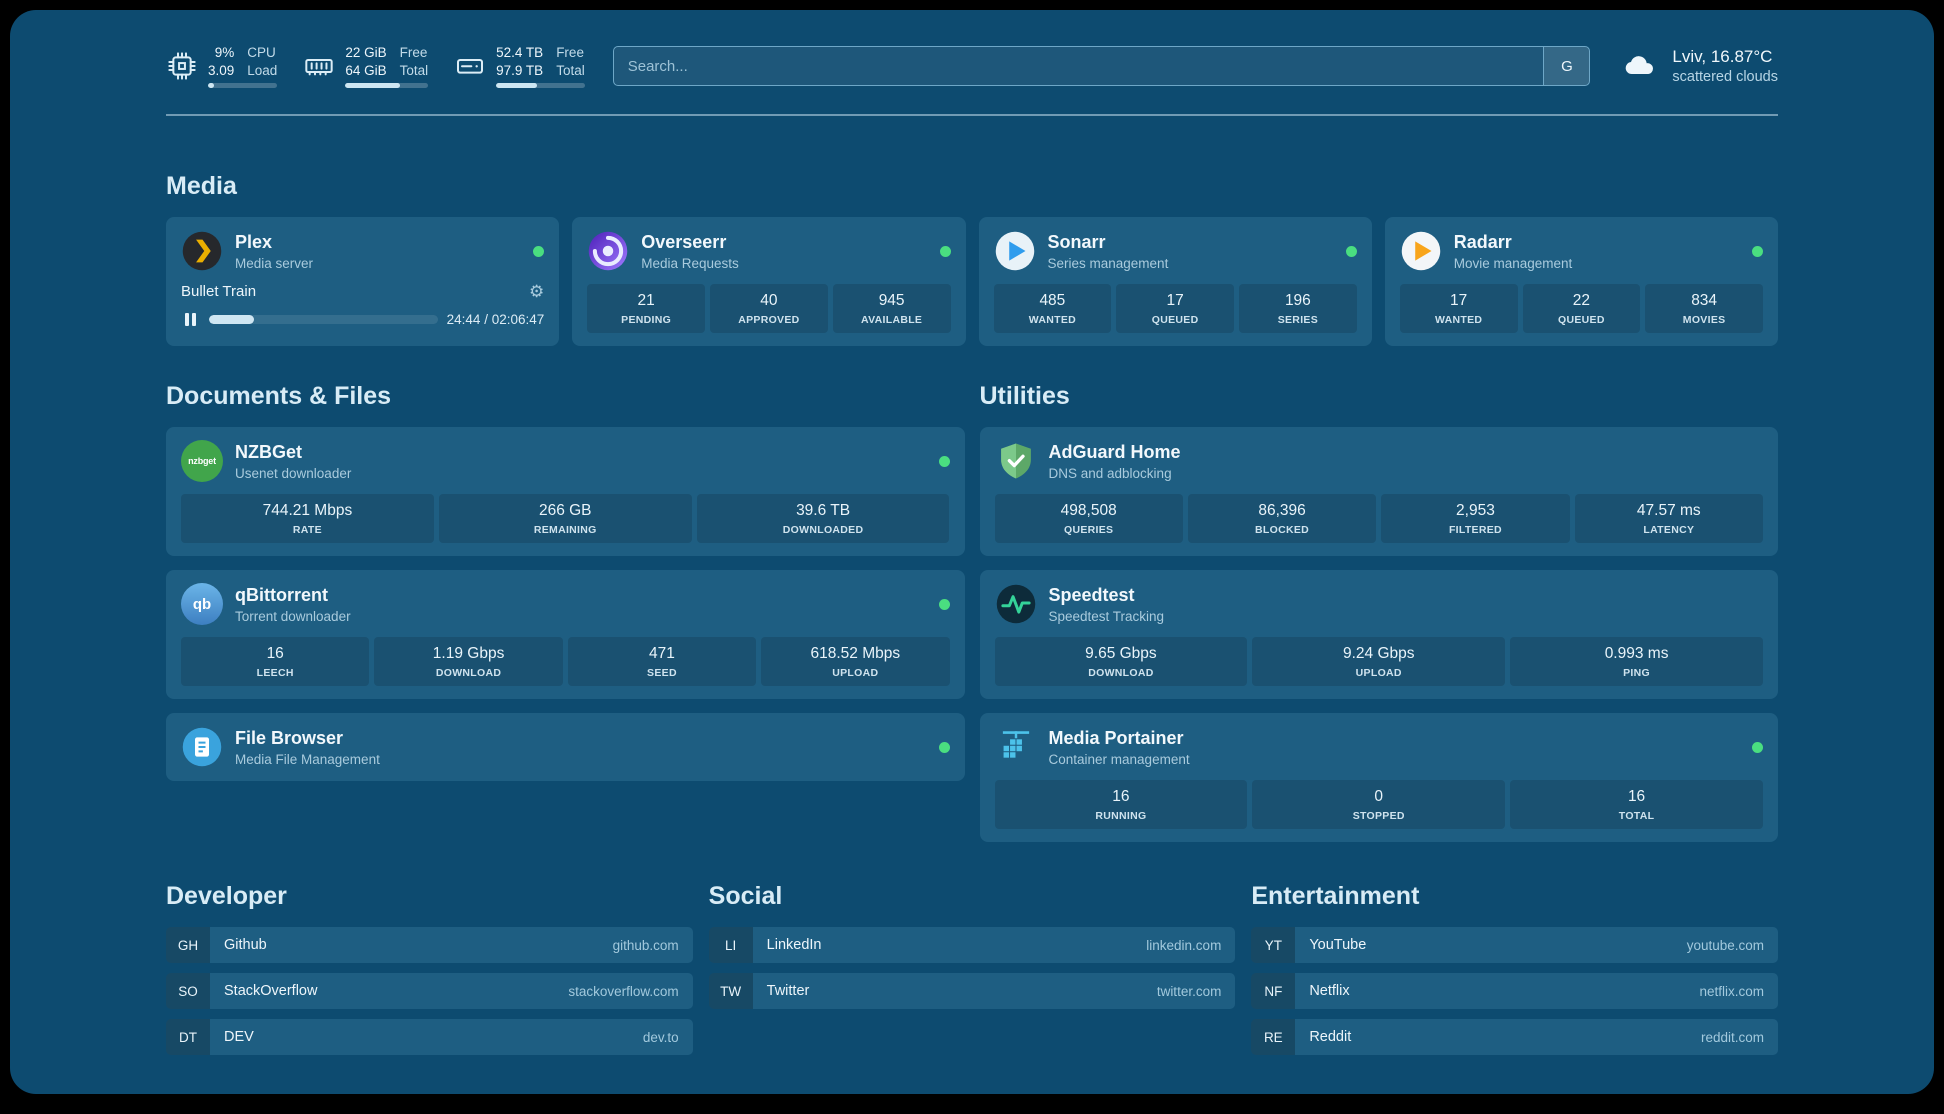 The width and height of the screenshot is (1944, 1114). Describe the element at coordinates (307, 530) in the screenshot. I see `stat-label: RATE` at that location.